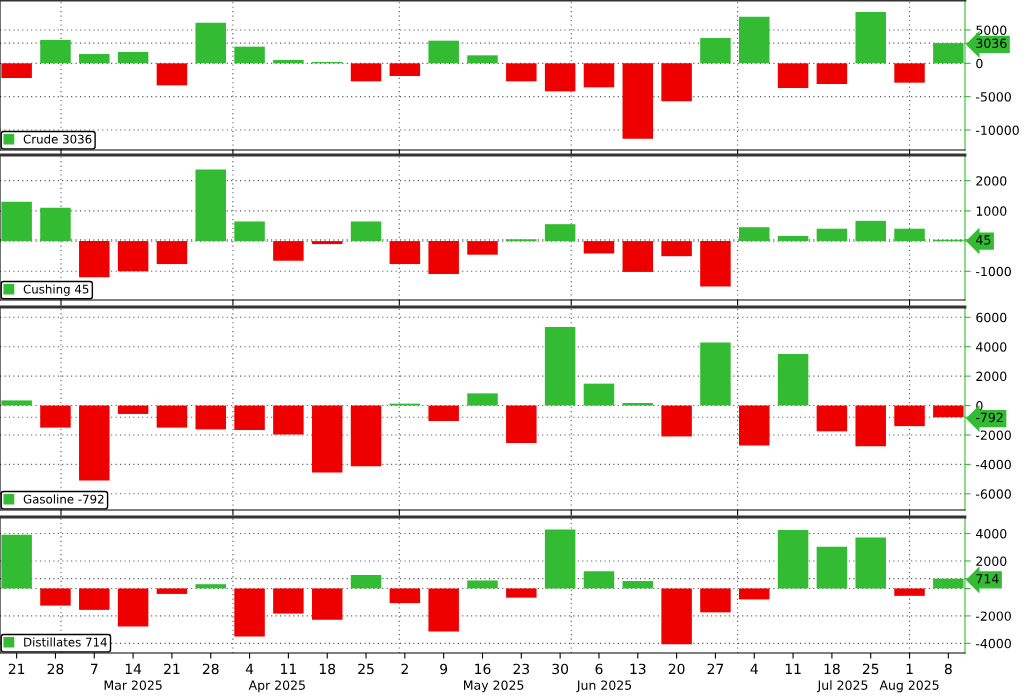  I want to click on x2-tick-label: May 2025, so click(494, 686).